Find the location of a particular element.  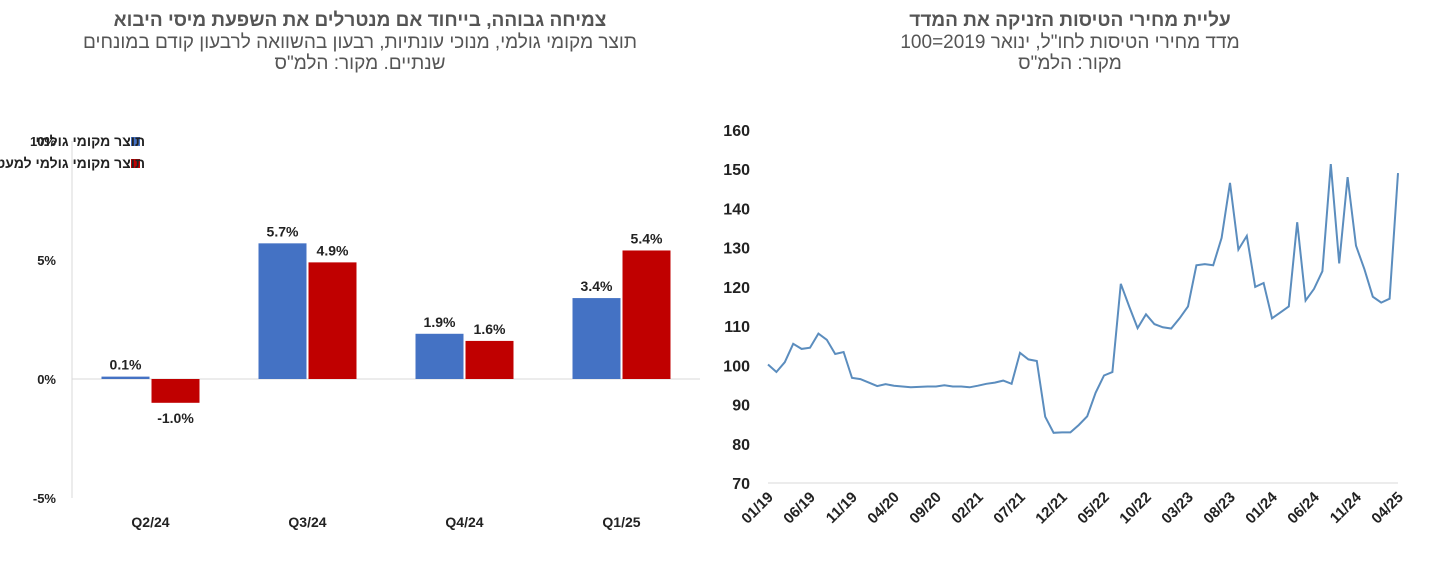

line-y-tick-label: 160 is located at coordinates (736, 131).